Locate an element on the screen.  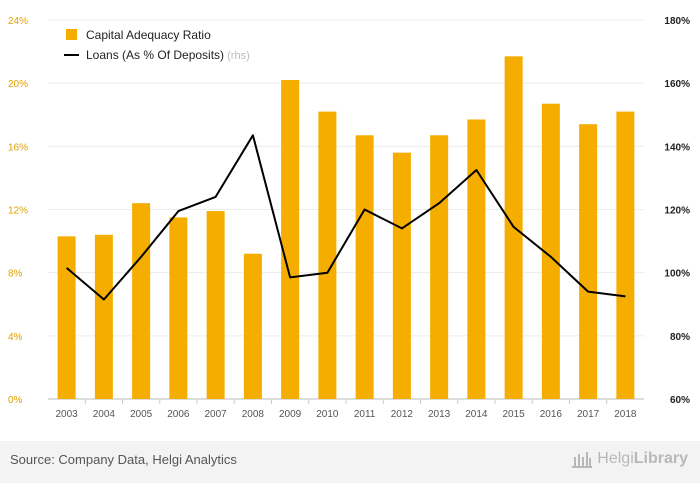
x-tick-label: 2013 is located at coordinates (439, 414).